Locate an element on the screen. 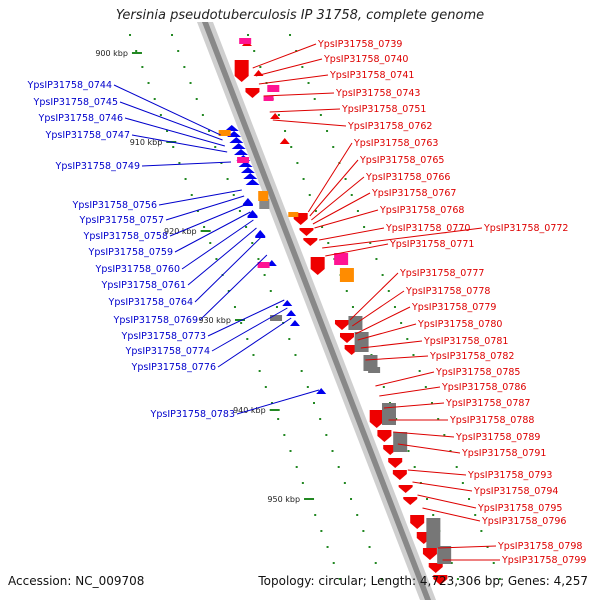  left-gene-label: YpsIP31758_0745 is located at coordinates (75, 102).